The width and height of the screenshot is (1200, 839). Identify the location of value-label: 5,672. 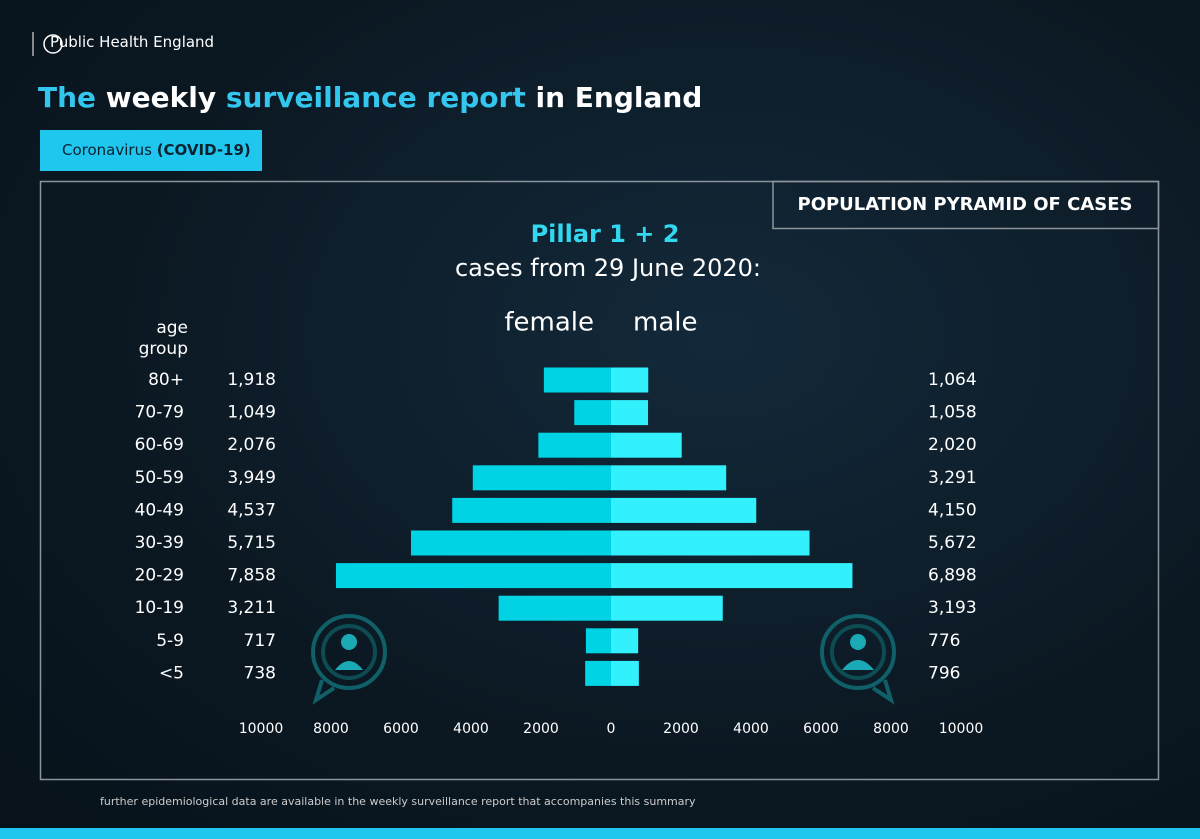
(952, 543).